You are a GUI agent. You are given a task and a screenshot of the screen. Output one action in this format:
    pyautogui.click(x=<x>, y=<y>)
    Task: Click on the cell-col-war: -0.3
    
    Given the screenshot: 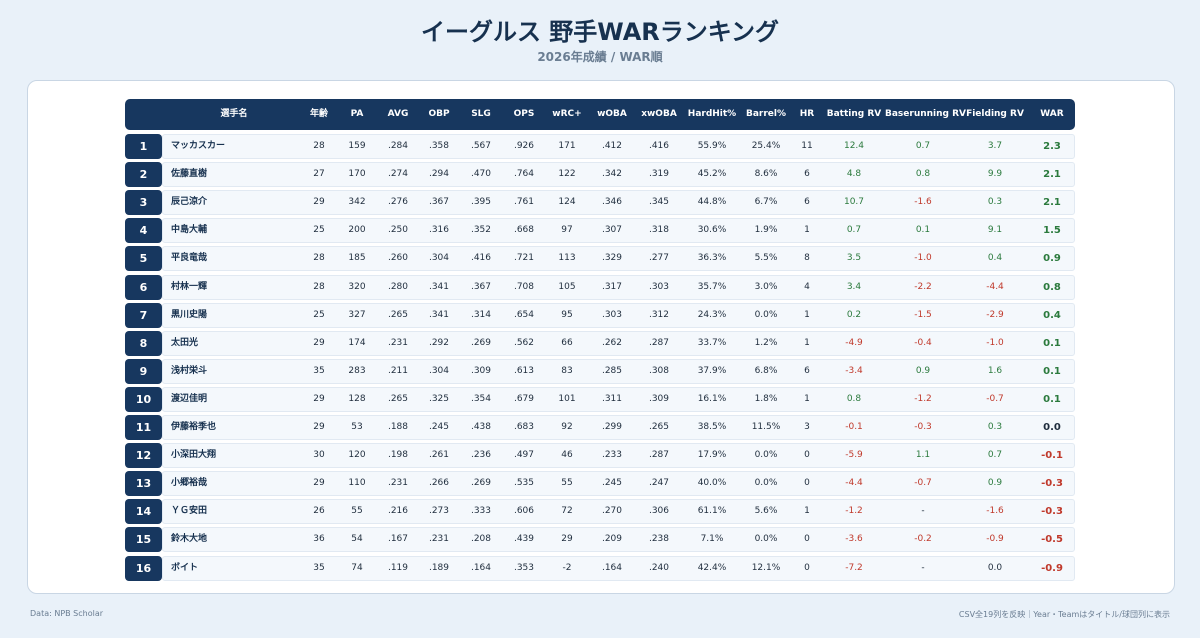 What is the action you would take?
    pyautogui.click(x=1052, y=512)
    